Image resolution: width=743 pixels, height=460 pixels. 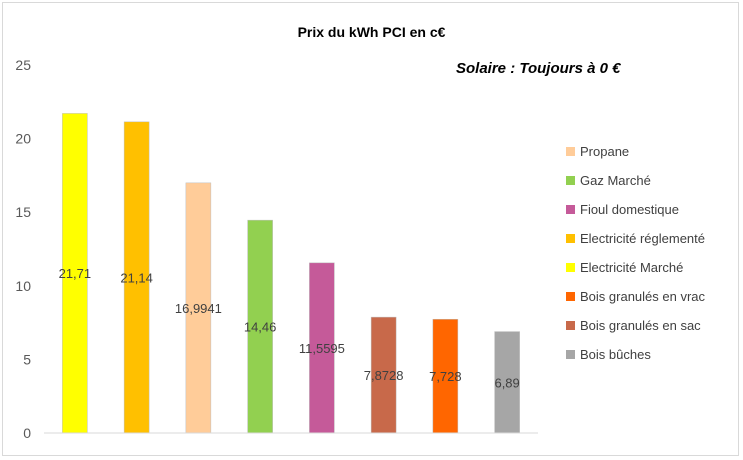 I want to click on y-tick-label: 15, so click(x=23, y=212).